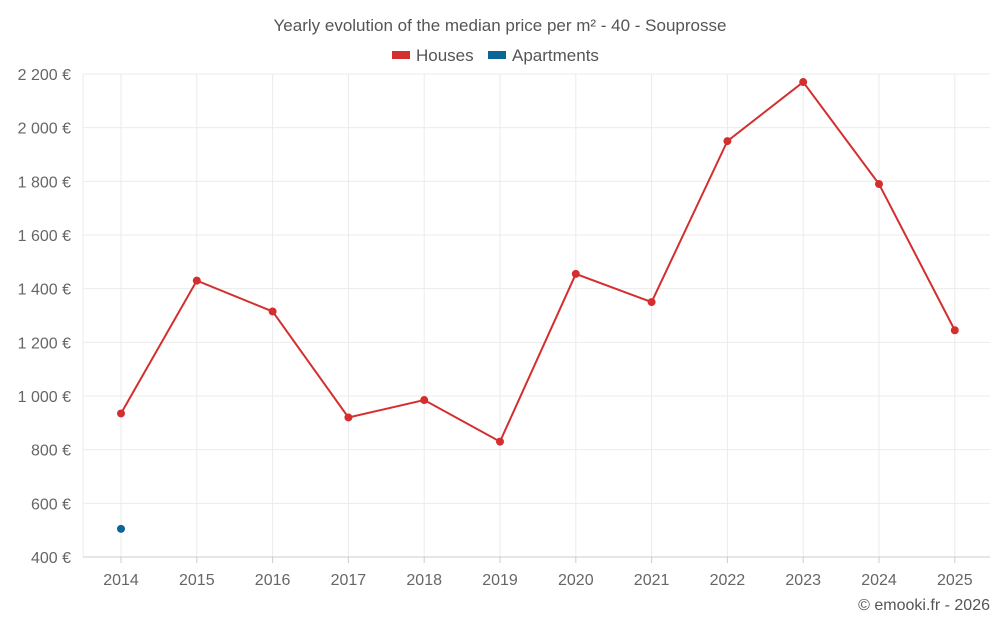  Describe the element at coordinates (576, 580) in the screenshot. I see `x-tick-label: 2020` at that location.